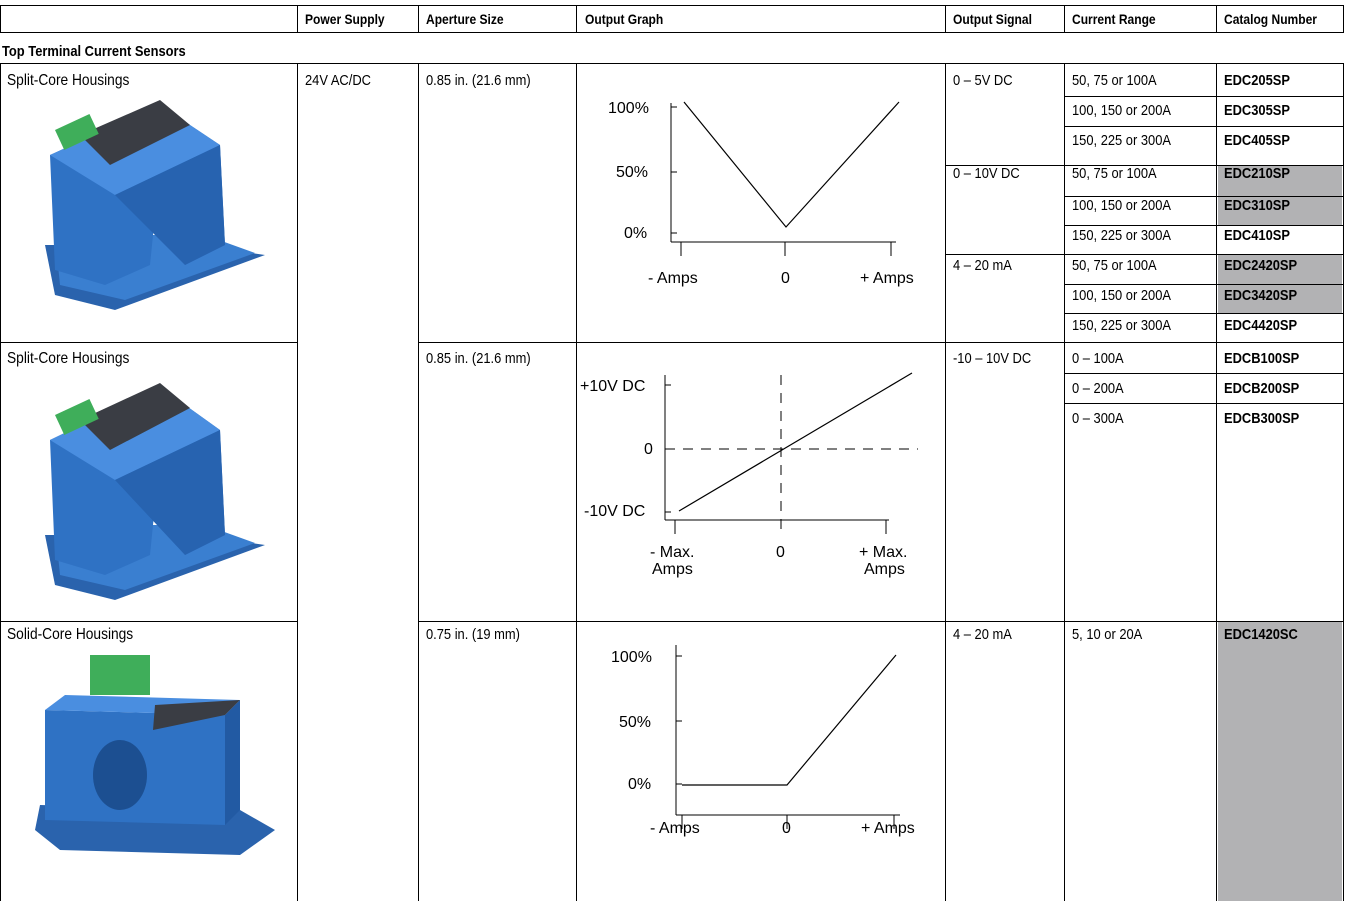 The image size is (1350, 901). Describe the element at coordinates (986, 173) in the screenshot. I see `output-signal: 0 – 10V DC` at that location.